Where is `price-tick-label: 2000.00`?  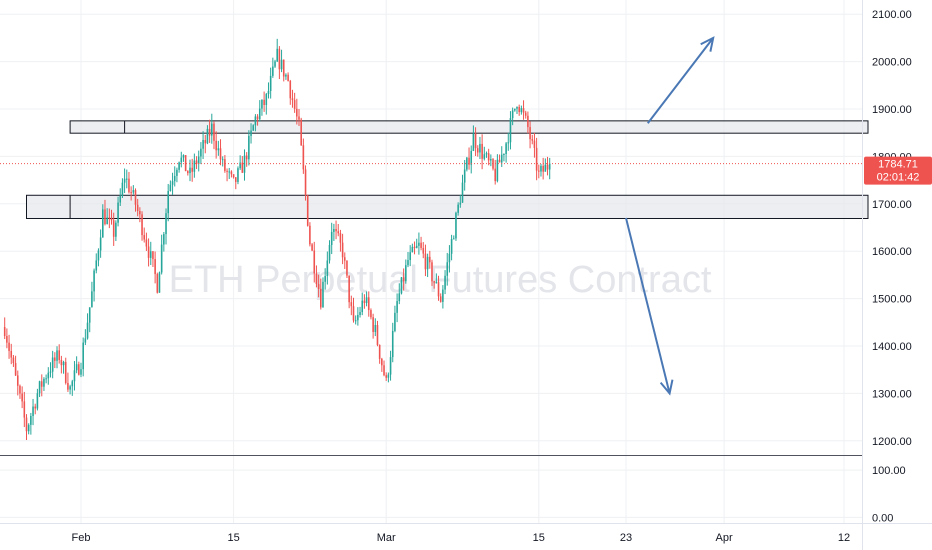 price-tick-label: 2000.00 is located at coordinates (892, 63).